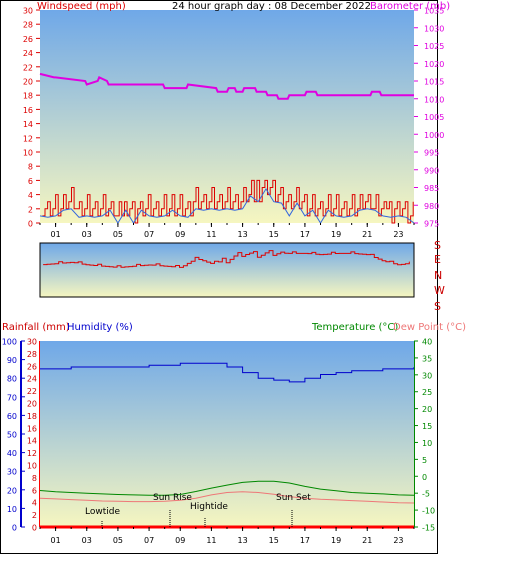 The image size is (529, 563). Describe the element at coordinates (438, 275) in the screenshot. I see `compass-label-n: N` at that location.